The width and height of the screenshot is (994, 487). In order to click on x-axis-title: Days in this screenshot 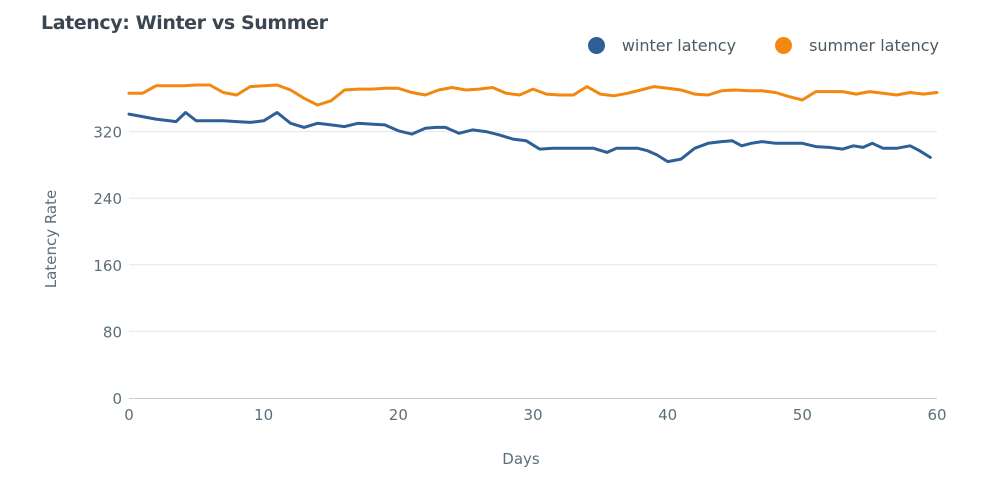, I will do `click(521, 459)`.